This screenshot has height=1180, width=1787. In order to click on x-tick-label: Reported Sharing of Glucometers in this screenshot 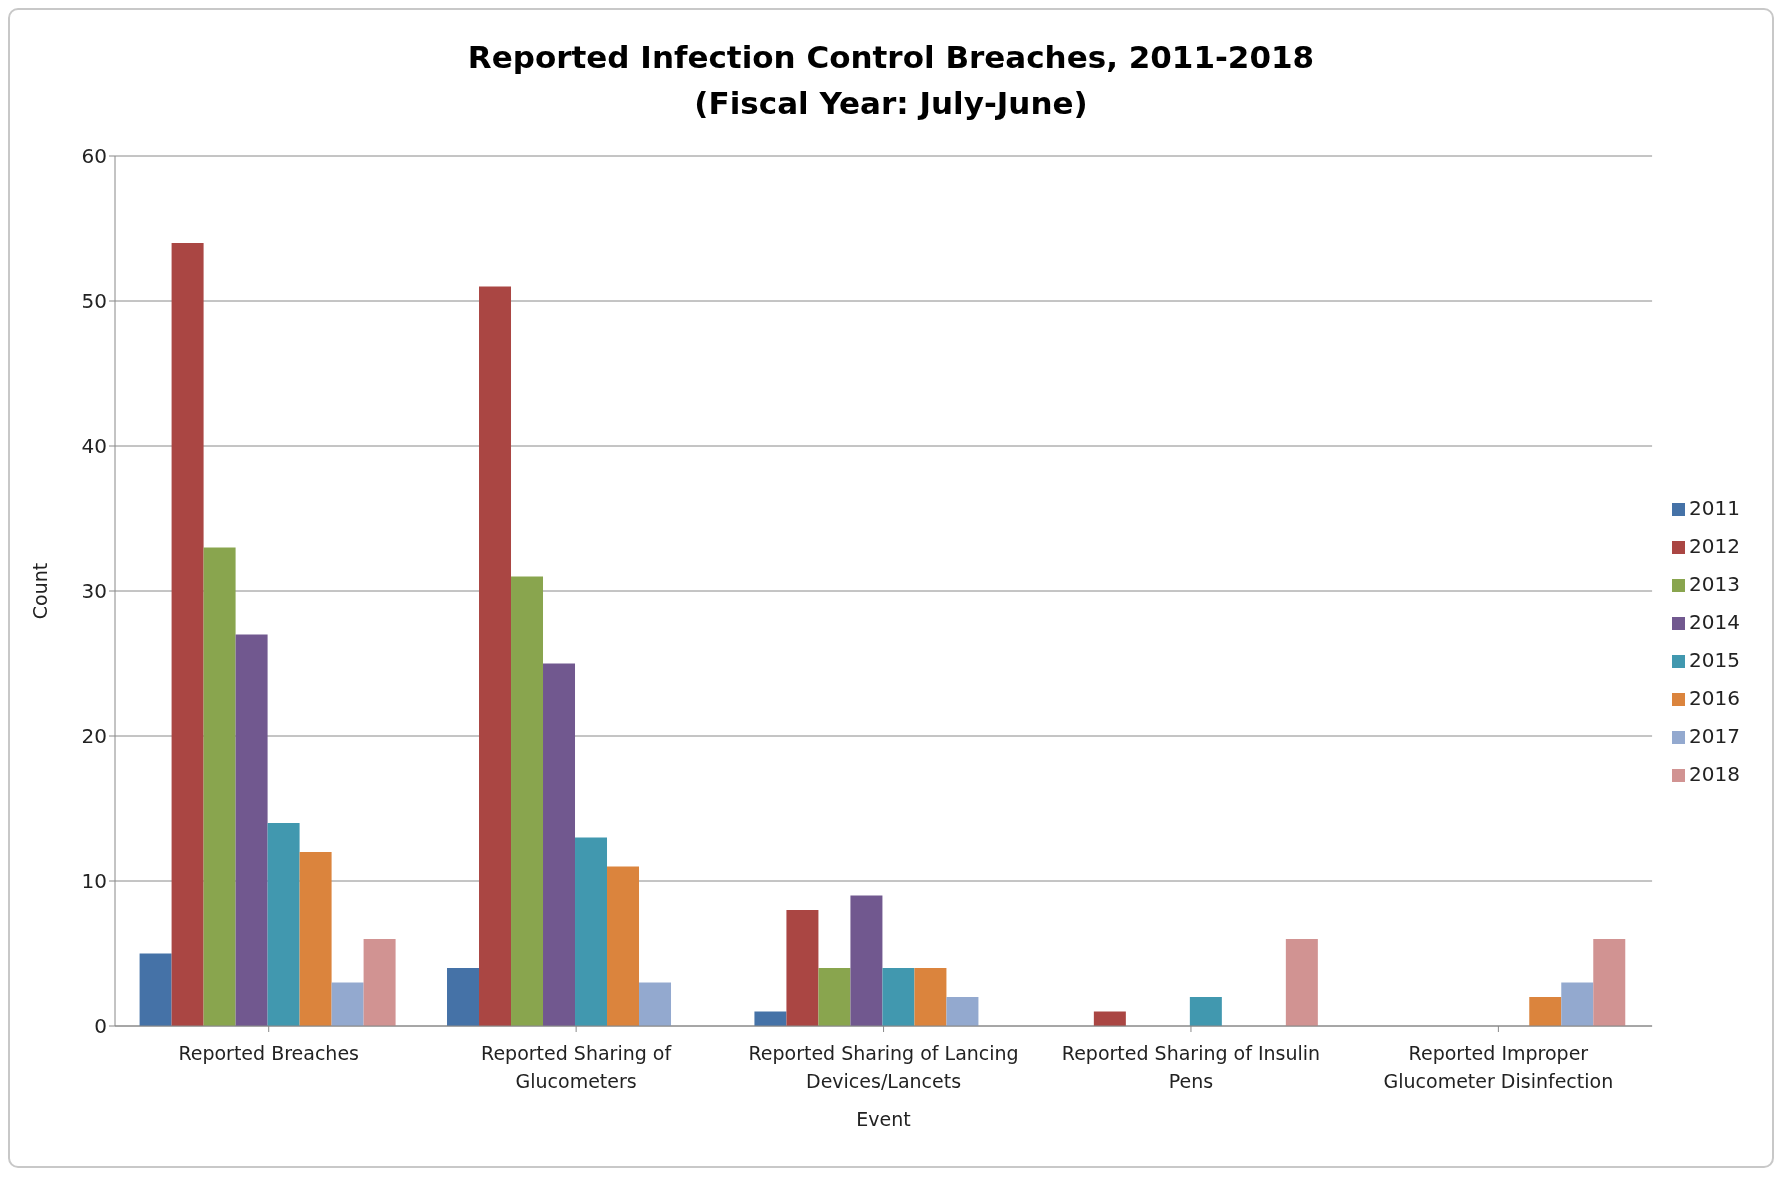, I will do `click(577, 1067)`.